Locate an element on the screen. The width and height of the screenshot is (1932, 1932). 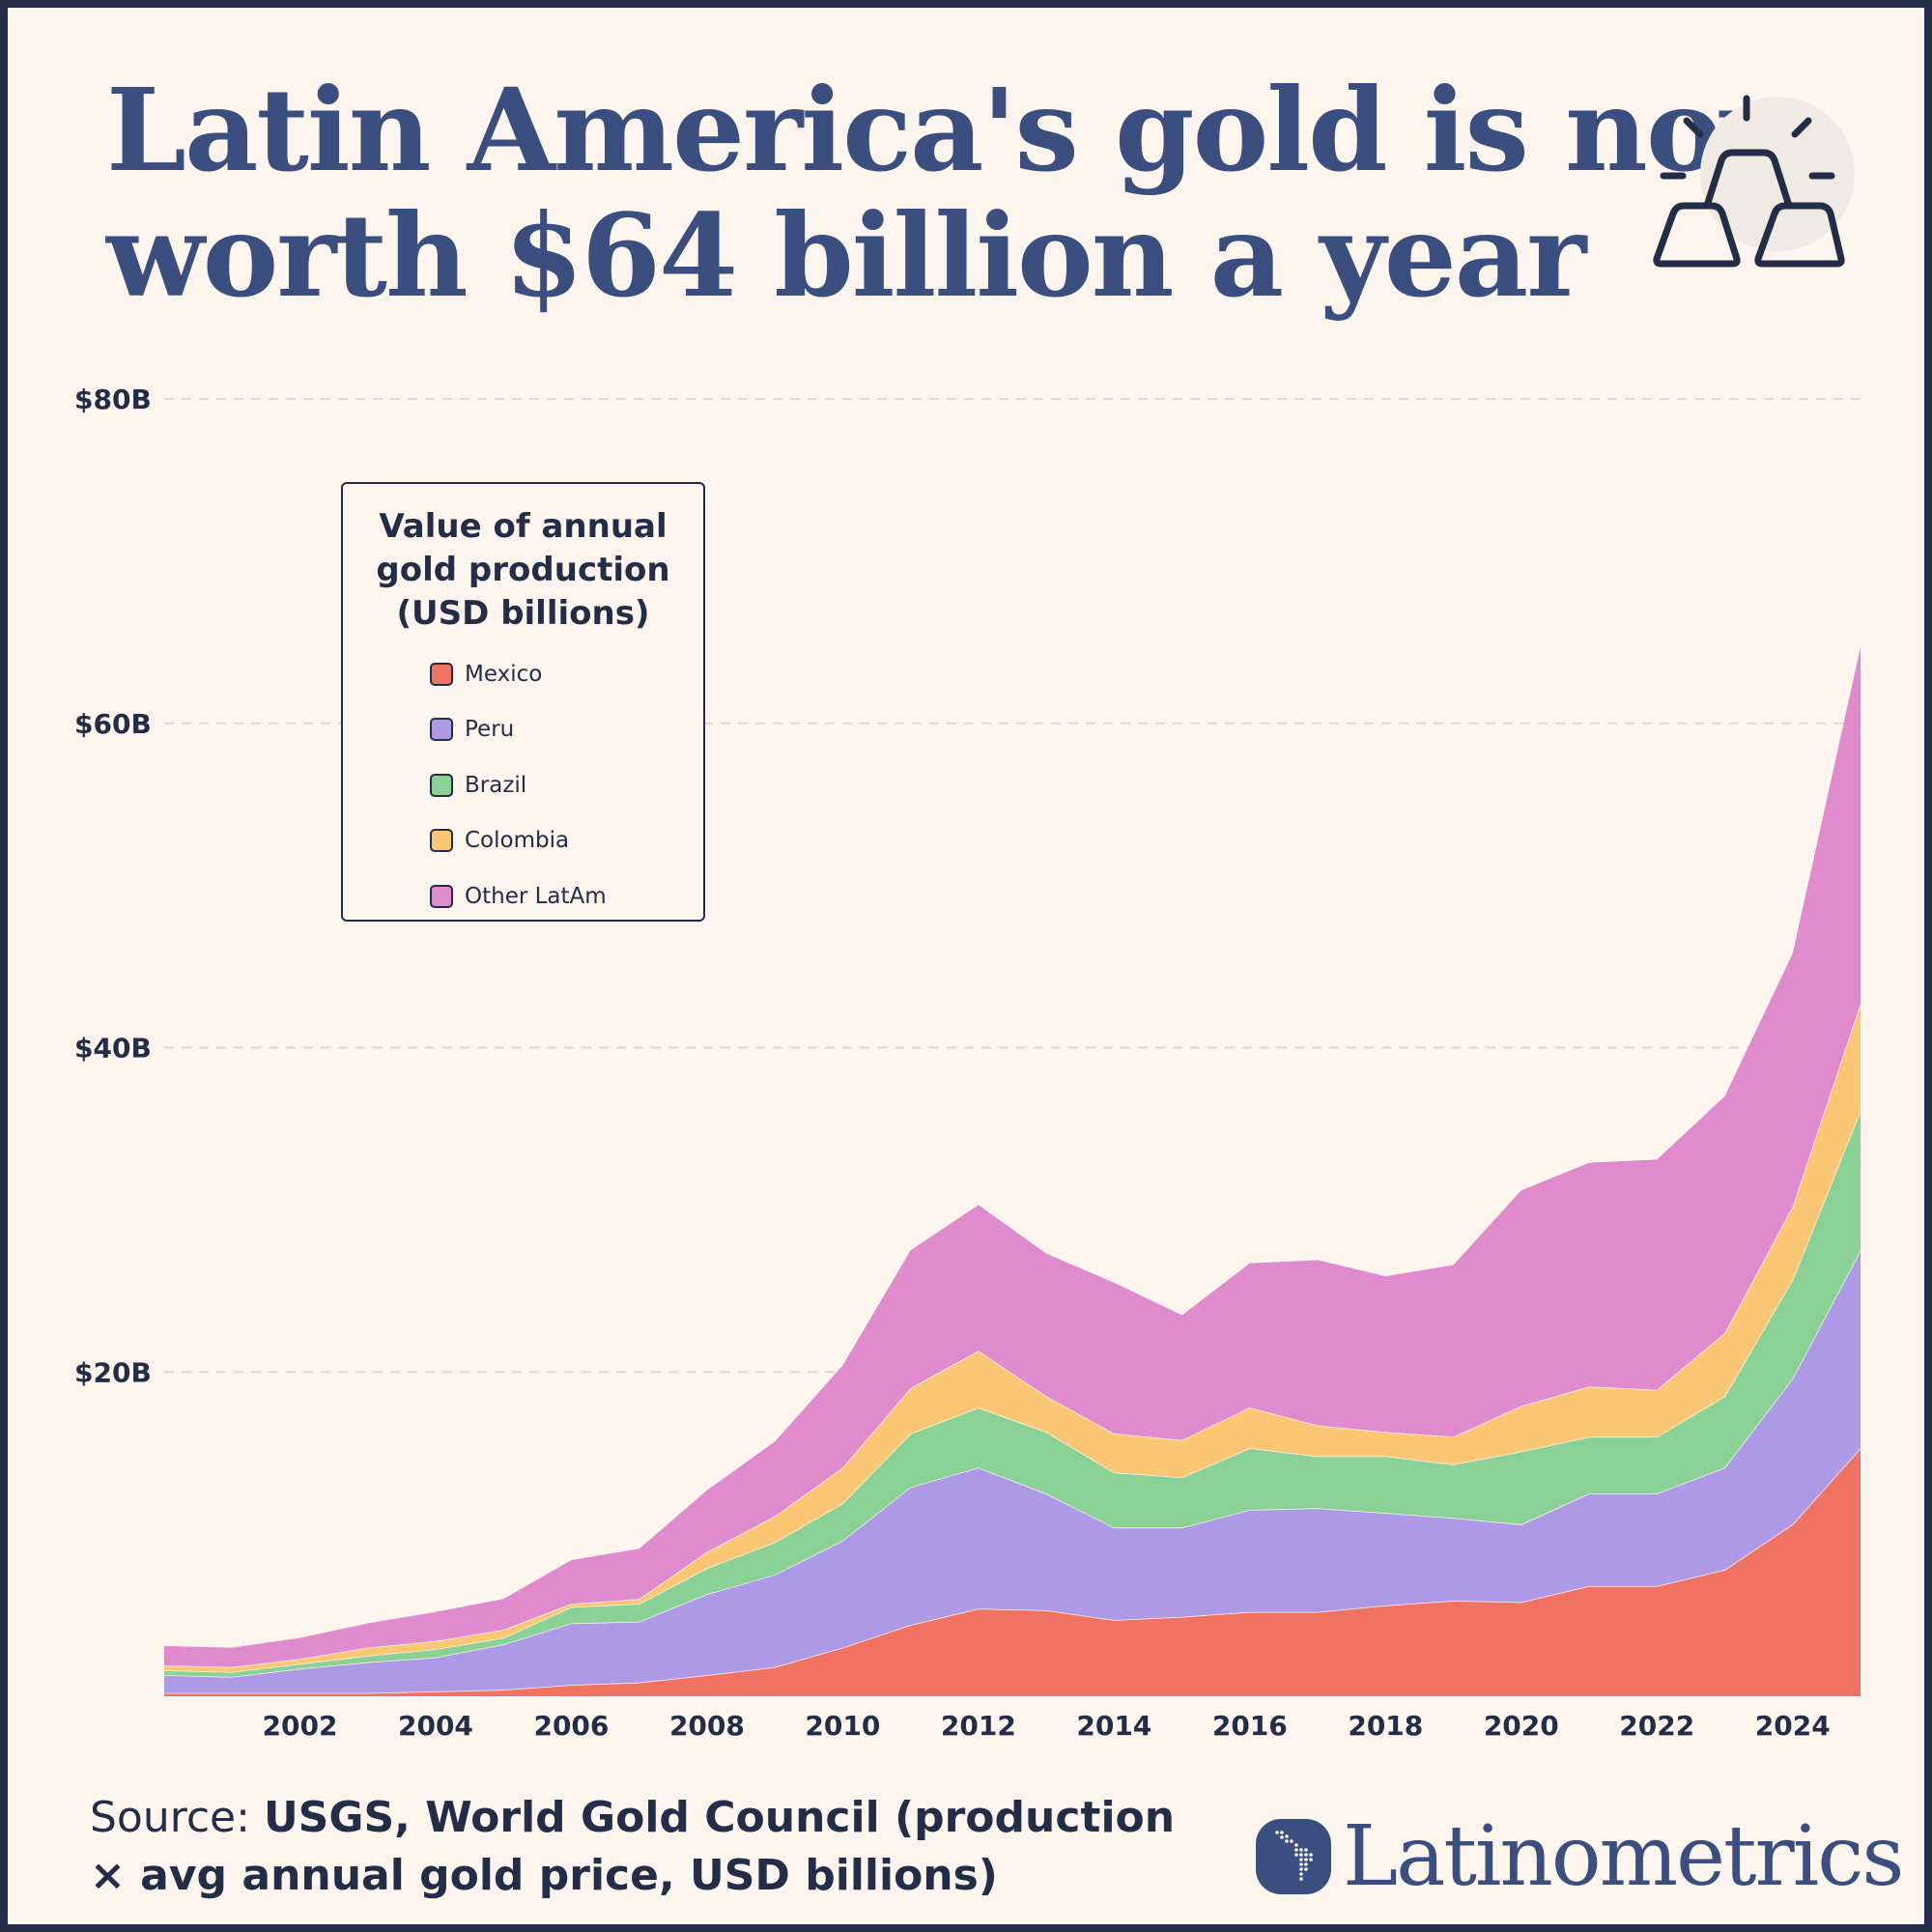
legend-title-line: Value of annual is located at coordinates (523, 526).